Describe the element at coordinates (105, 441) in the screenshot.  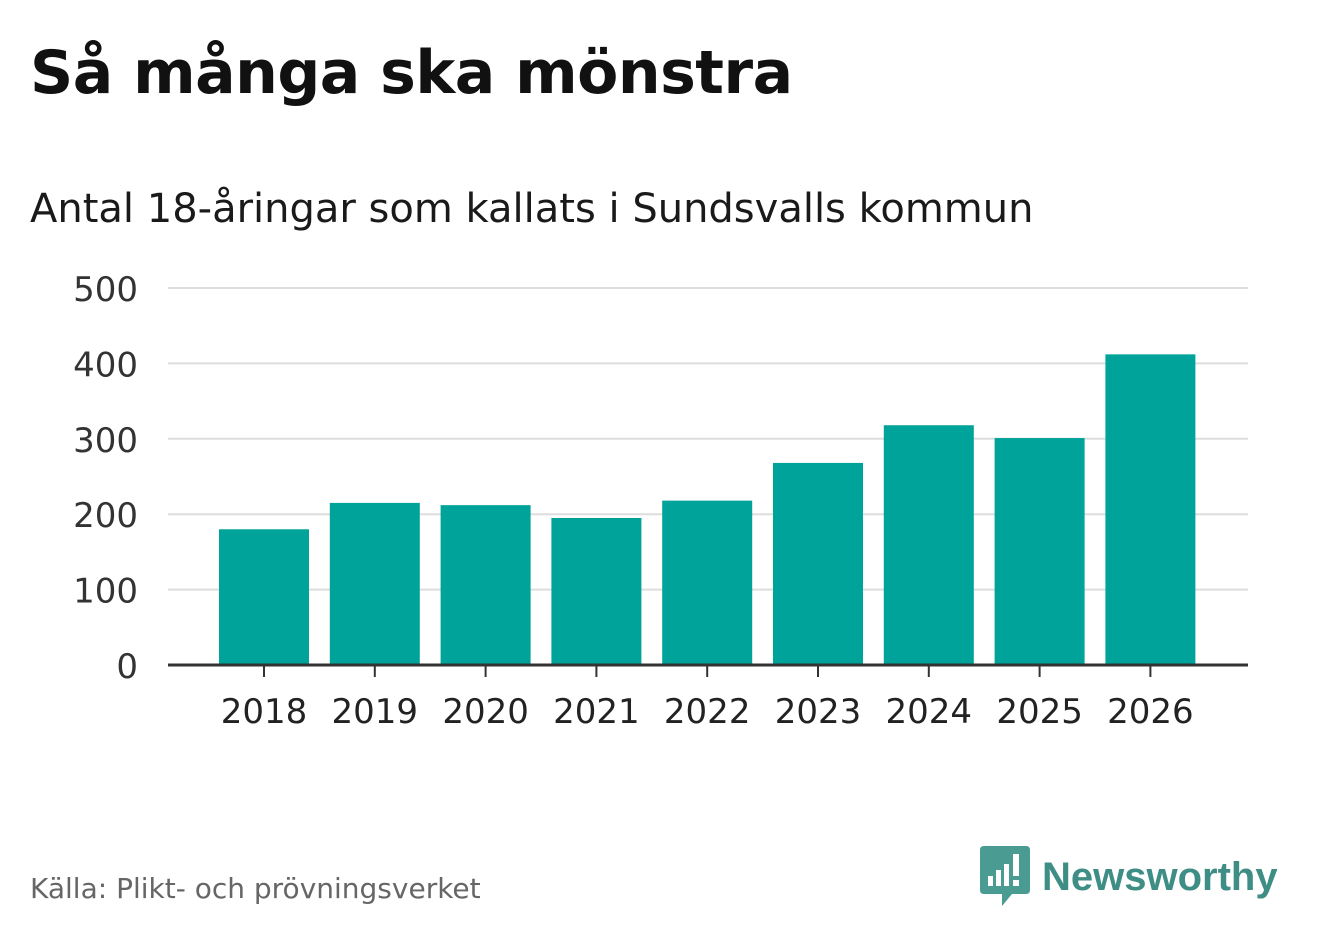
I see `y-tick-label: 300` at that location.